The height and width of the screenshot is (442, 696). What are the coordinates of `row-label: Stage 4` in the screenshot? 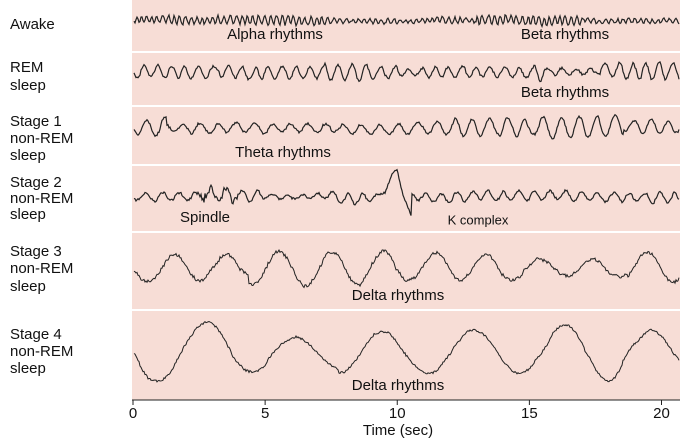 It's located at (36, 334).